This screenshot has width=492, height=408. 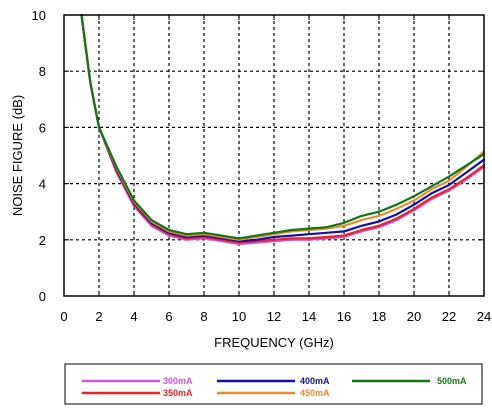 What do you see at coordinates (309, 316) in the screenshot?
I see `x-tick-label: 14` at bounding box center [309, 316].